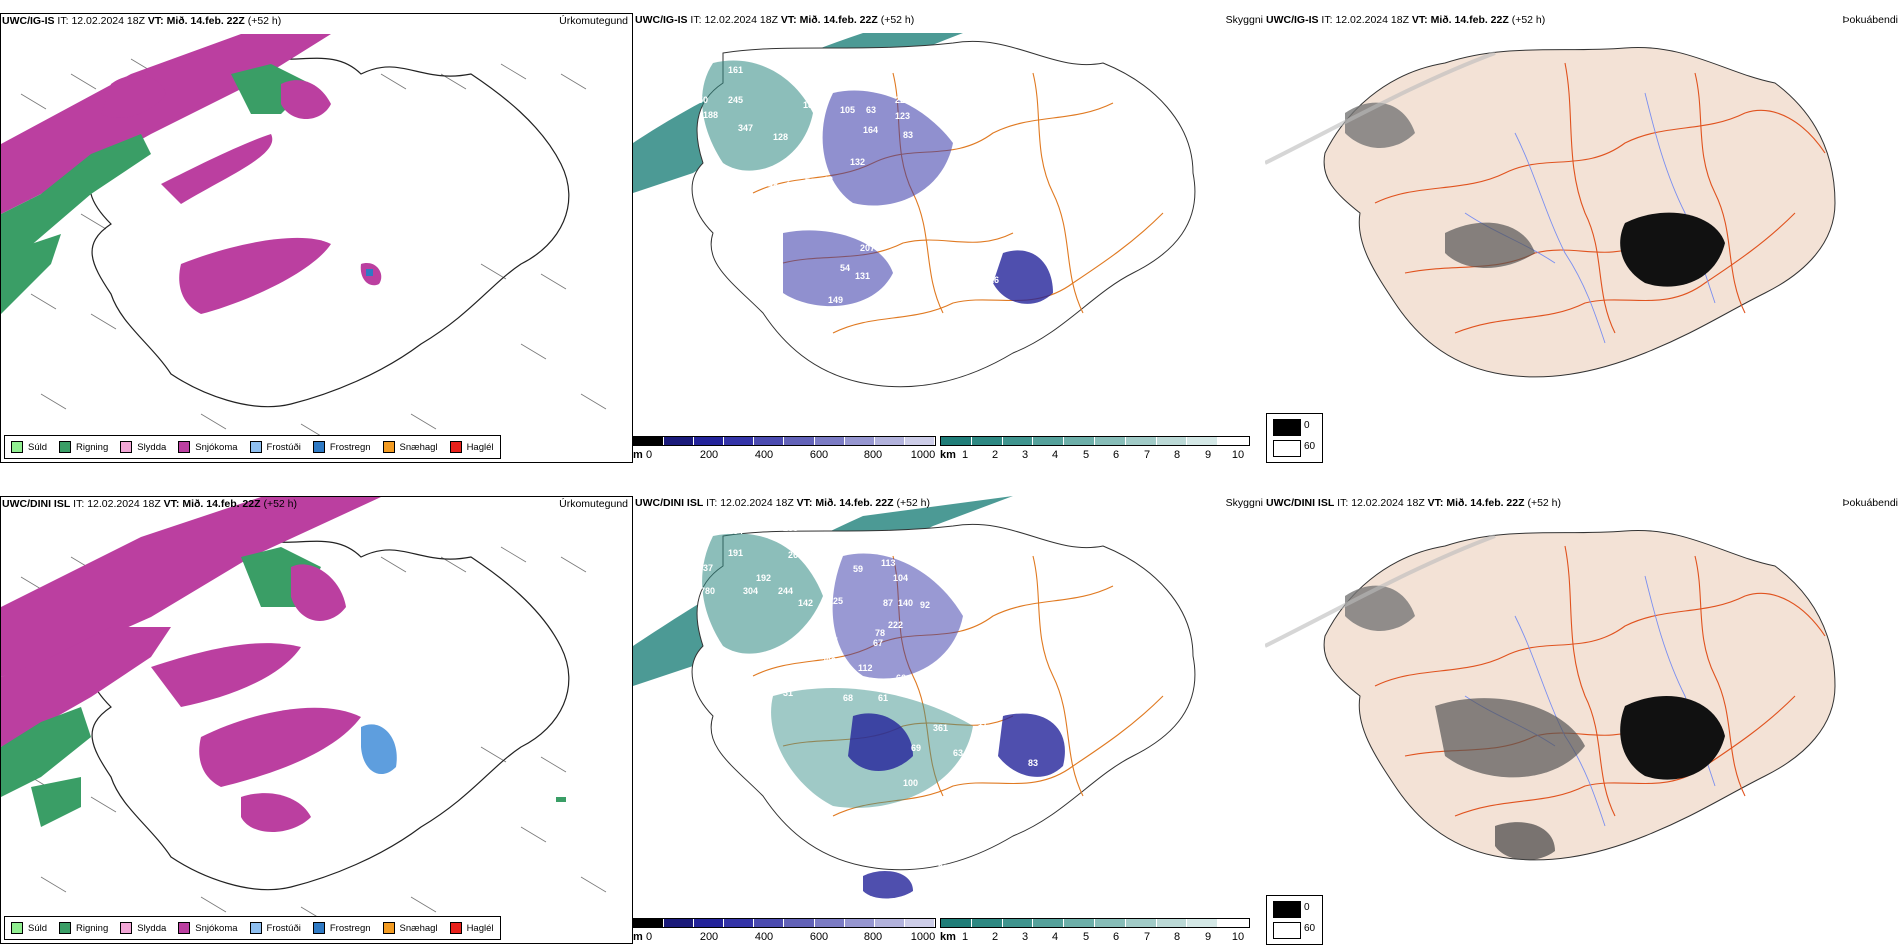 The width and height of the screenshot is (1900, 950). Describe the element at coordinates (410, 928) in the screenshot. I see `legend-item: Snæhagl` at that location.